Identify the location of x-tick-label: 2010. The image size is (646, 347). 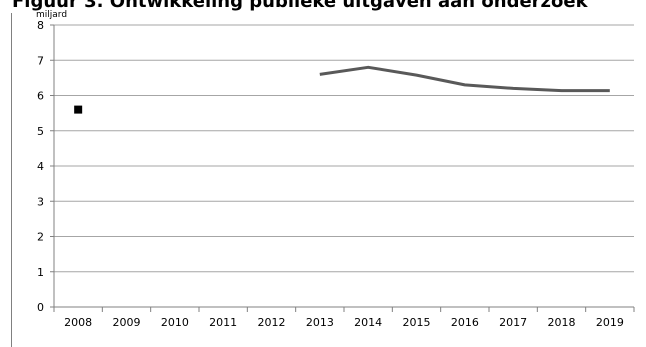
(175, 322).